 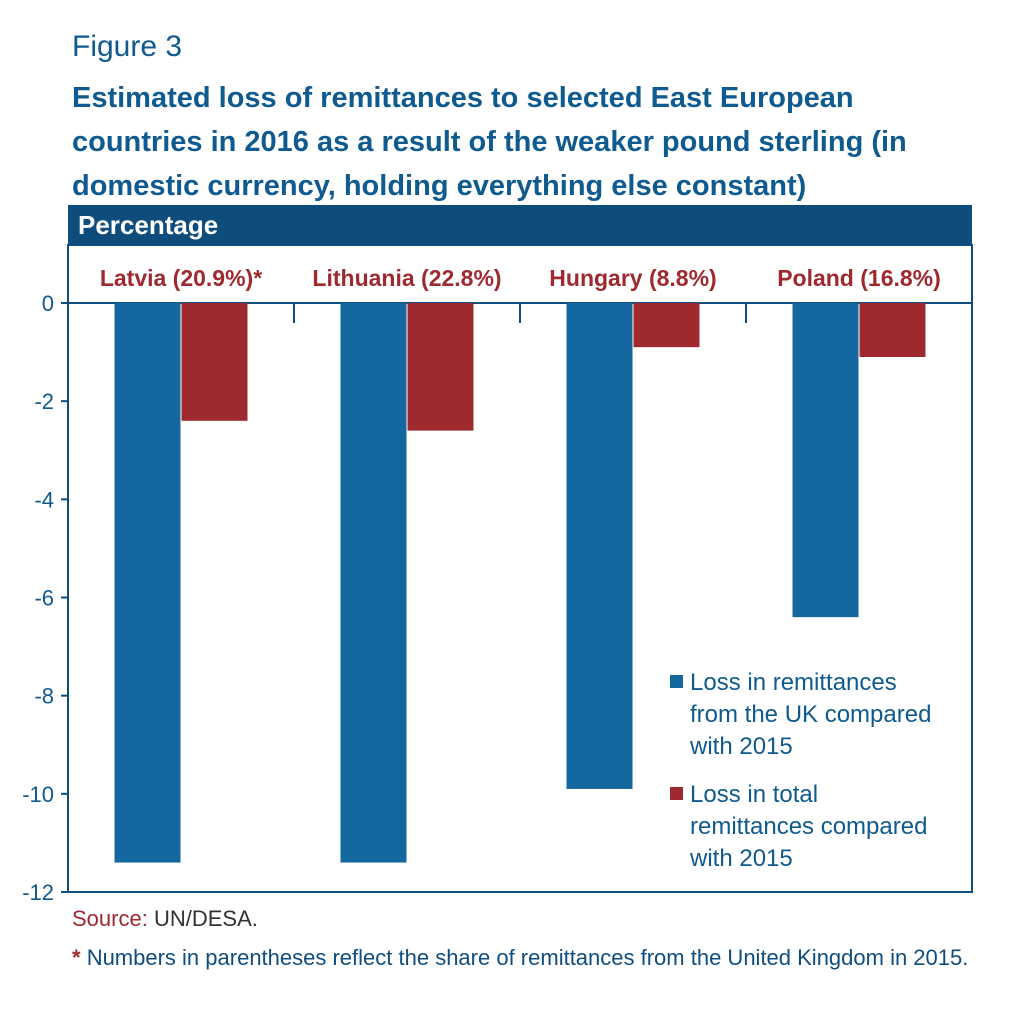 I want to click on category-label: Latvia (20.9%)*, so click(x=181, y=278).